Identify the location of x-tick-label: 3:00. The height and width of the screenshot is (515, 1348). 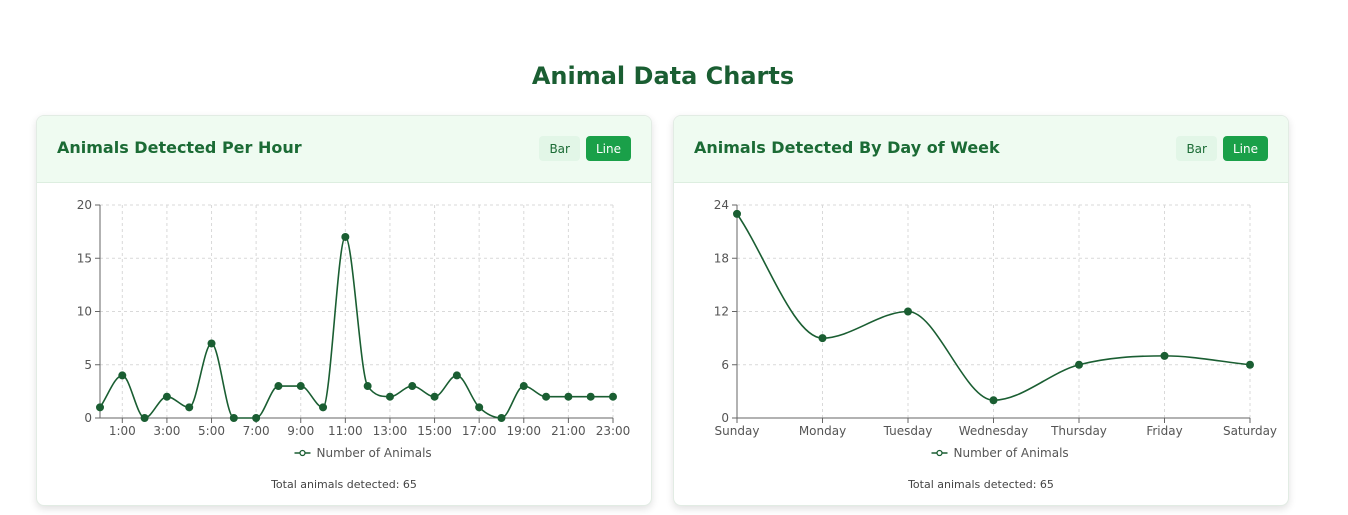
(166, 431).